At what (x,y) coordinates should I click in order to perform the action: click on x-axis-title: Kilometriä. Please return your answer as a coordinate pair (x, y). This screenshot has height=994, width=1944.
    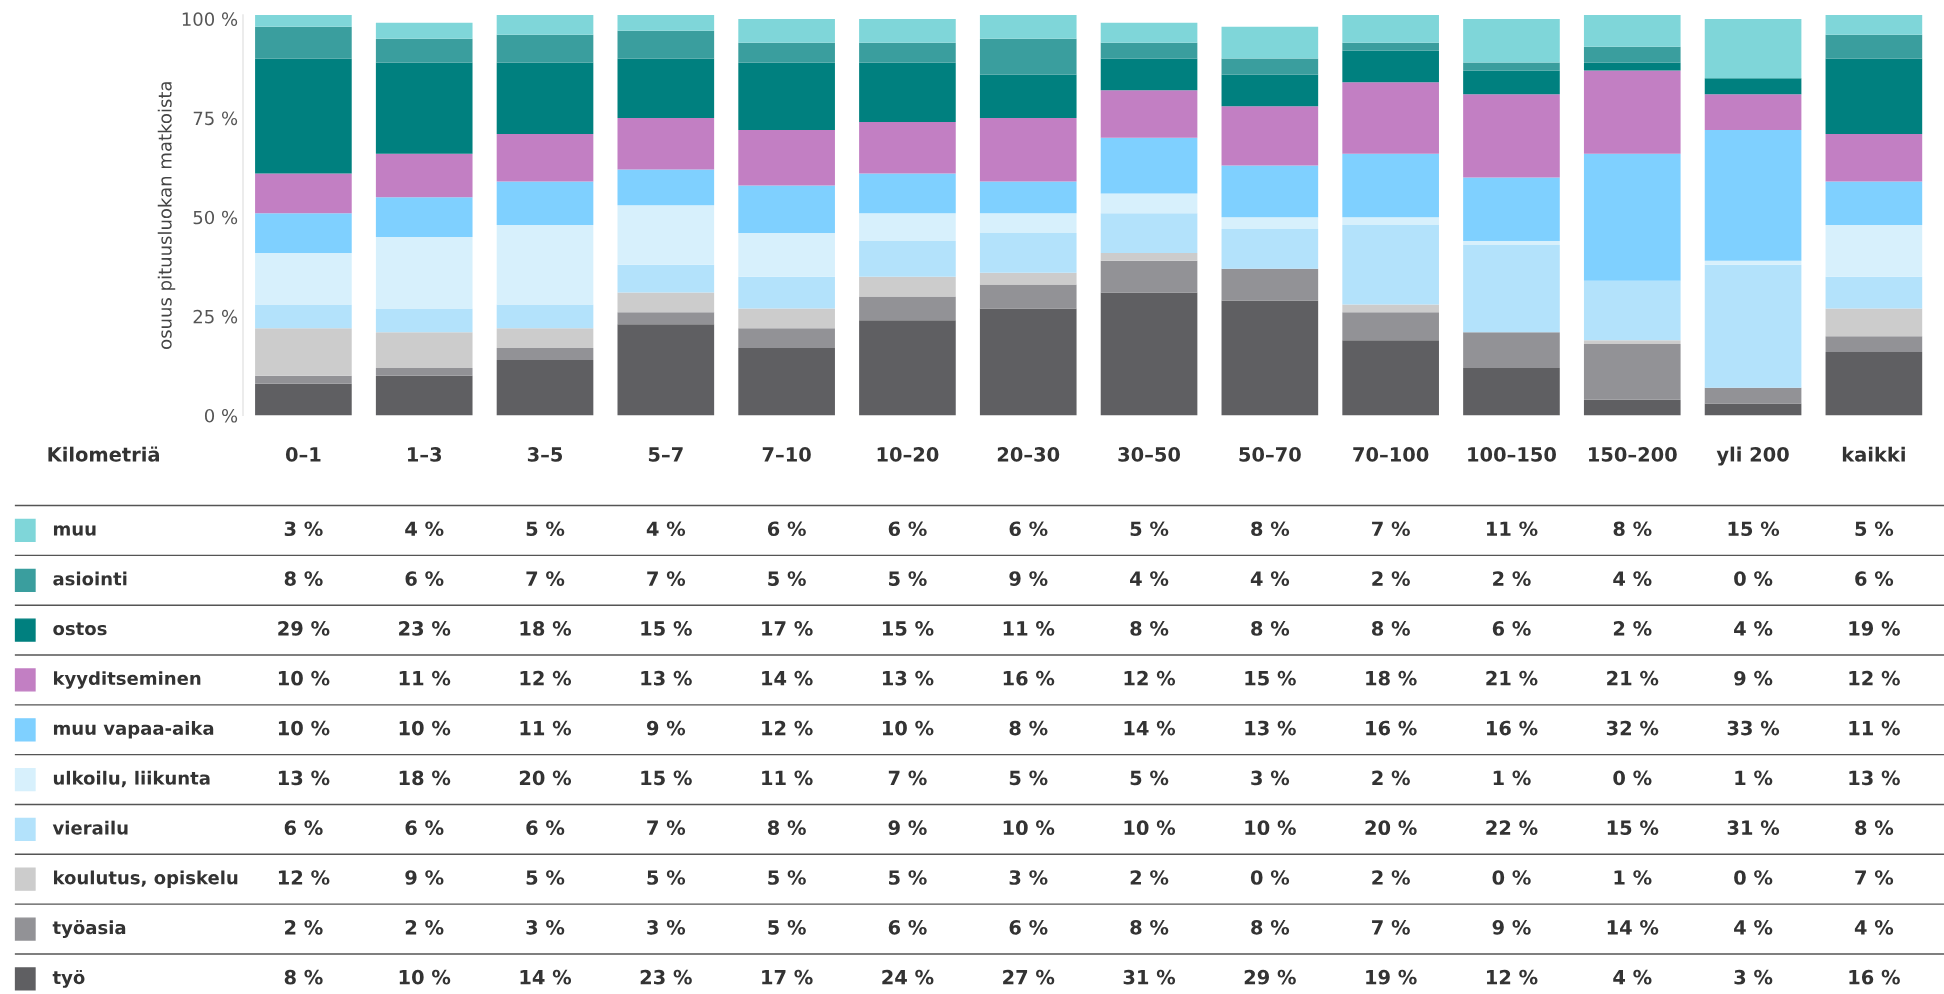
    Looking at the image, I should click on (103, 454).